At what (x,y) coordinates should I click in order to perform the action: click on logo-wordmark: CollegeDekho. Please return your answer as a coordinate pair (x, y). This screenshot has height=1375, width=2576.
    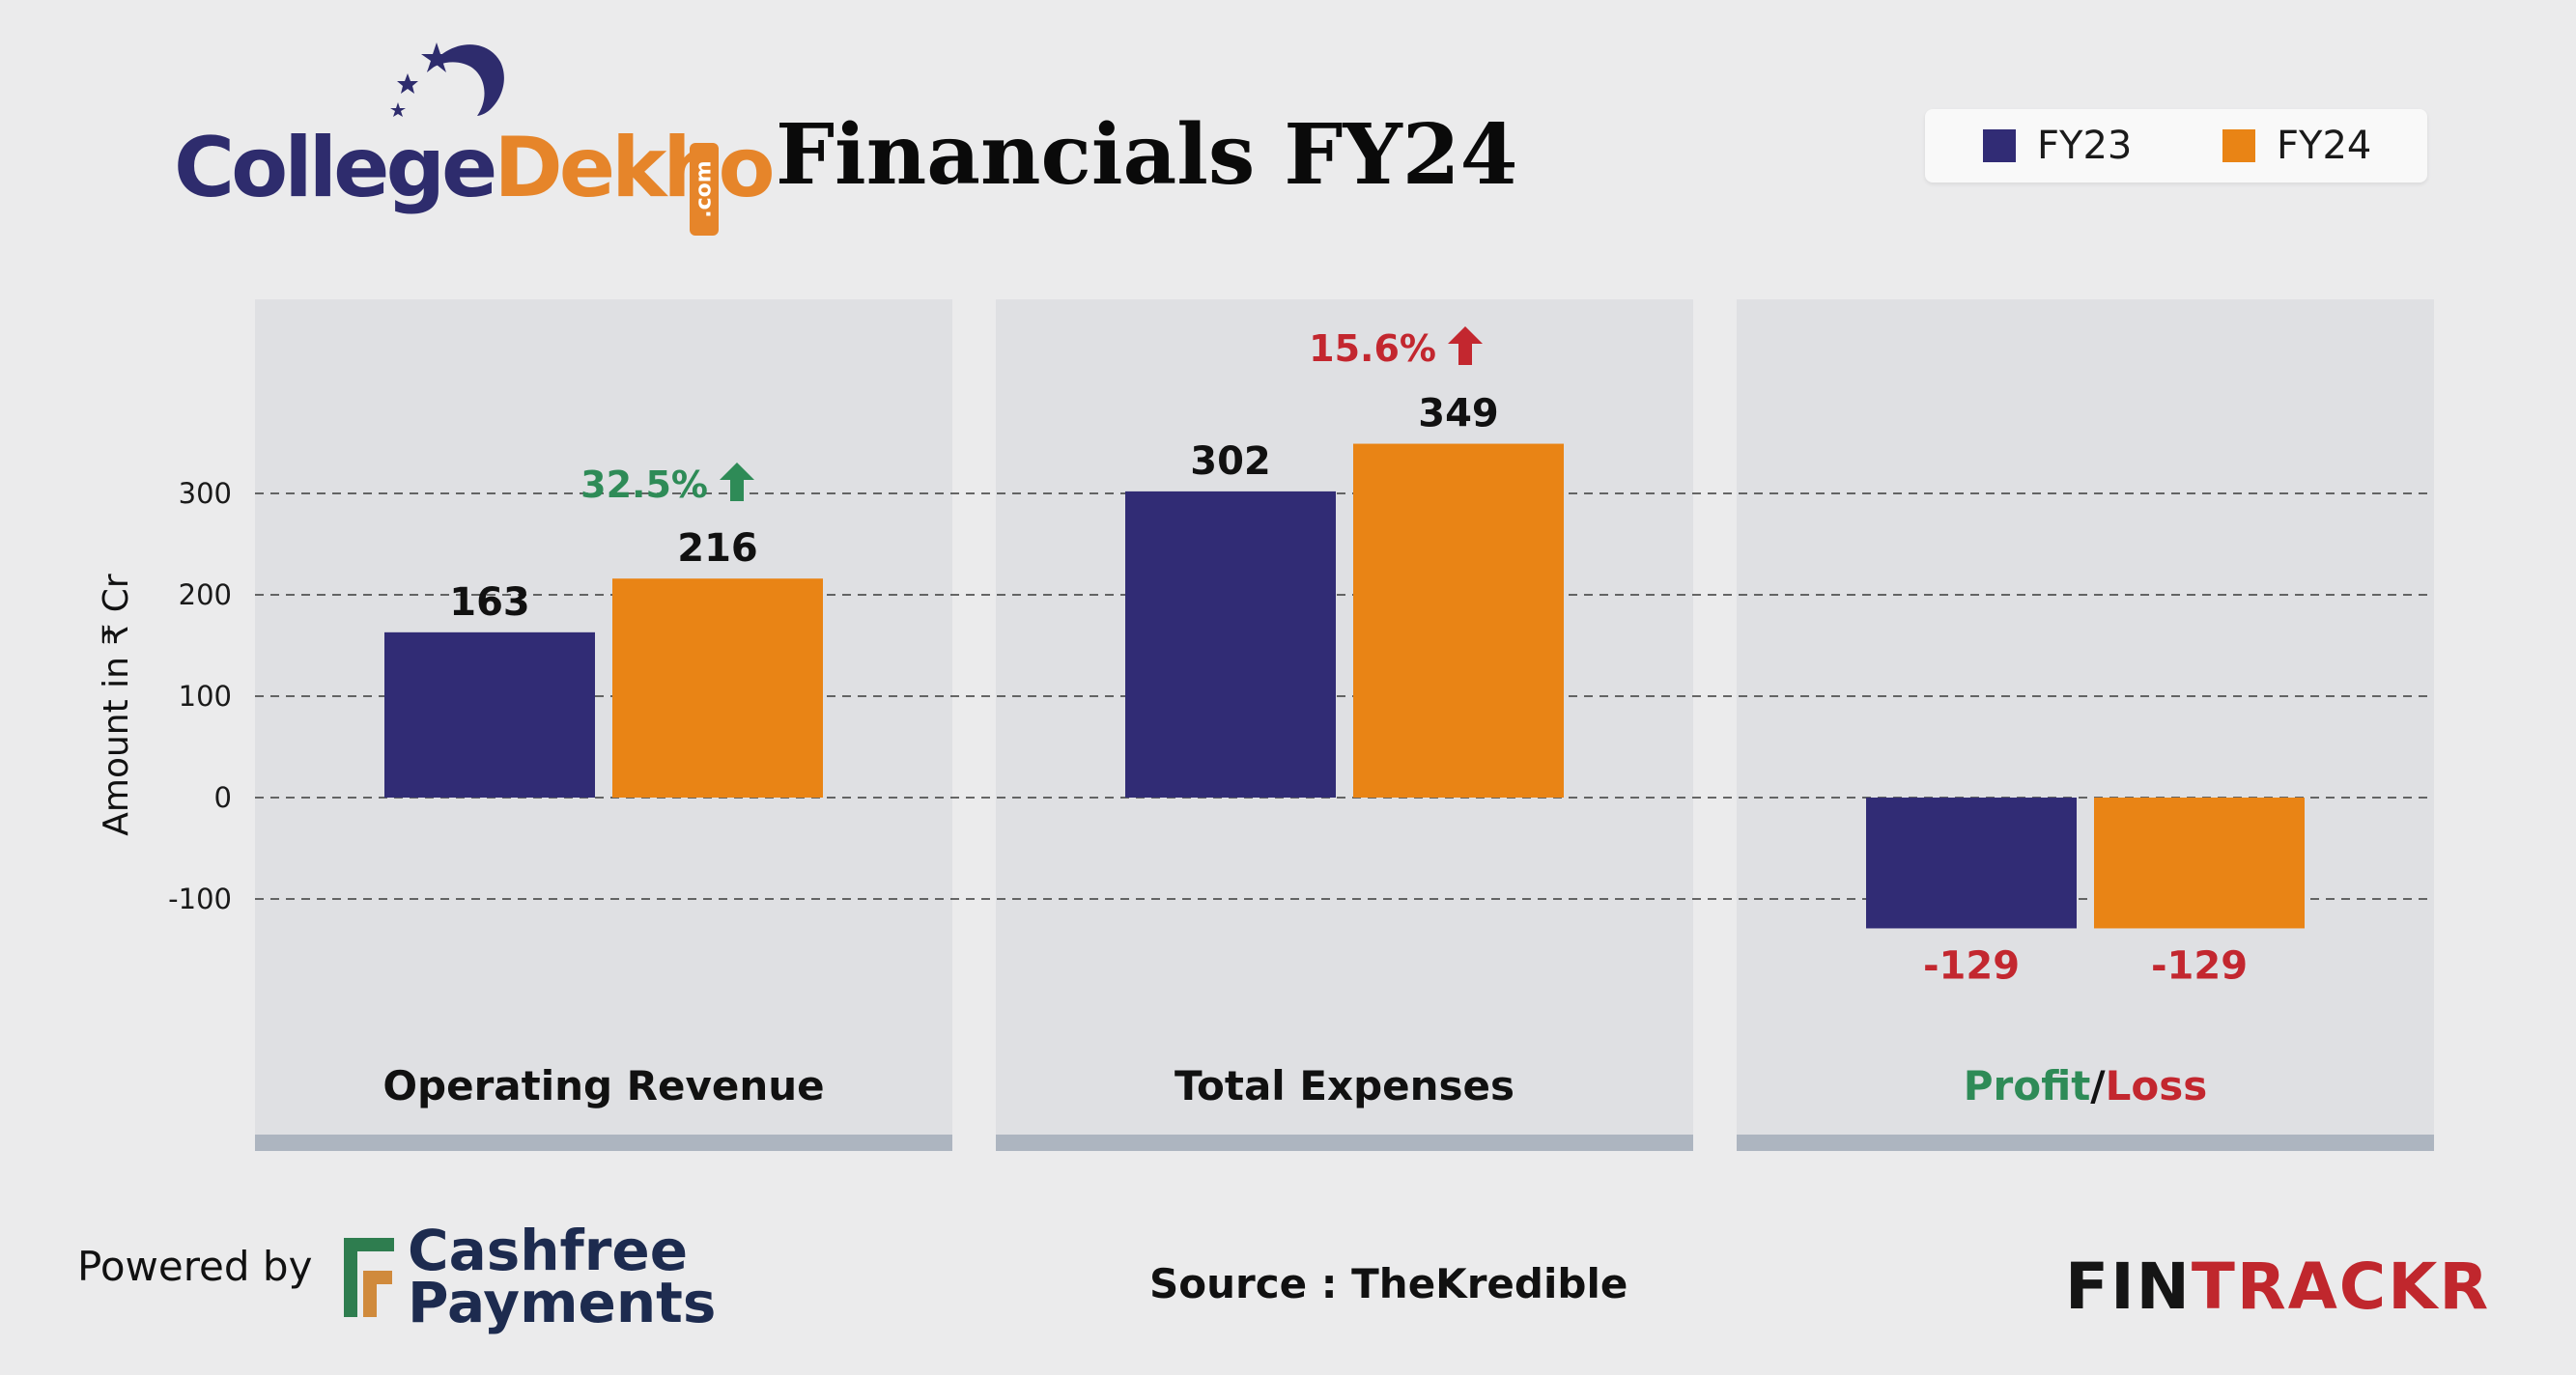
    Looking at the image, I should click on (475, 168).